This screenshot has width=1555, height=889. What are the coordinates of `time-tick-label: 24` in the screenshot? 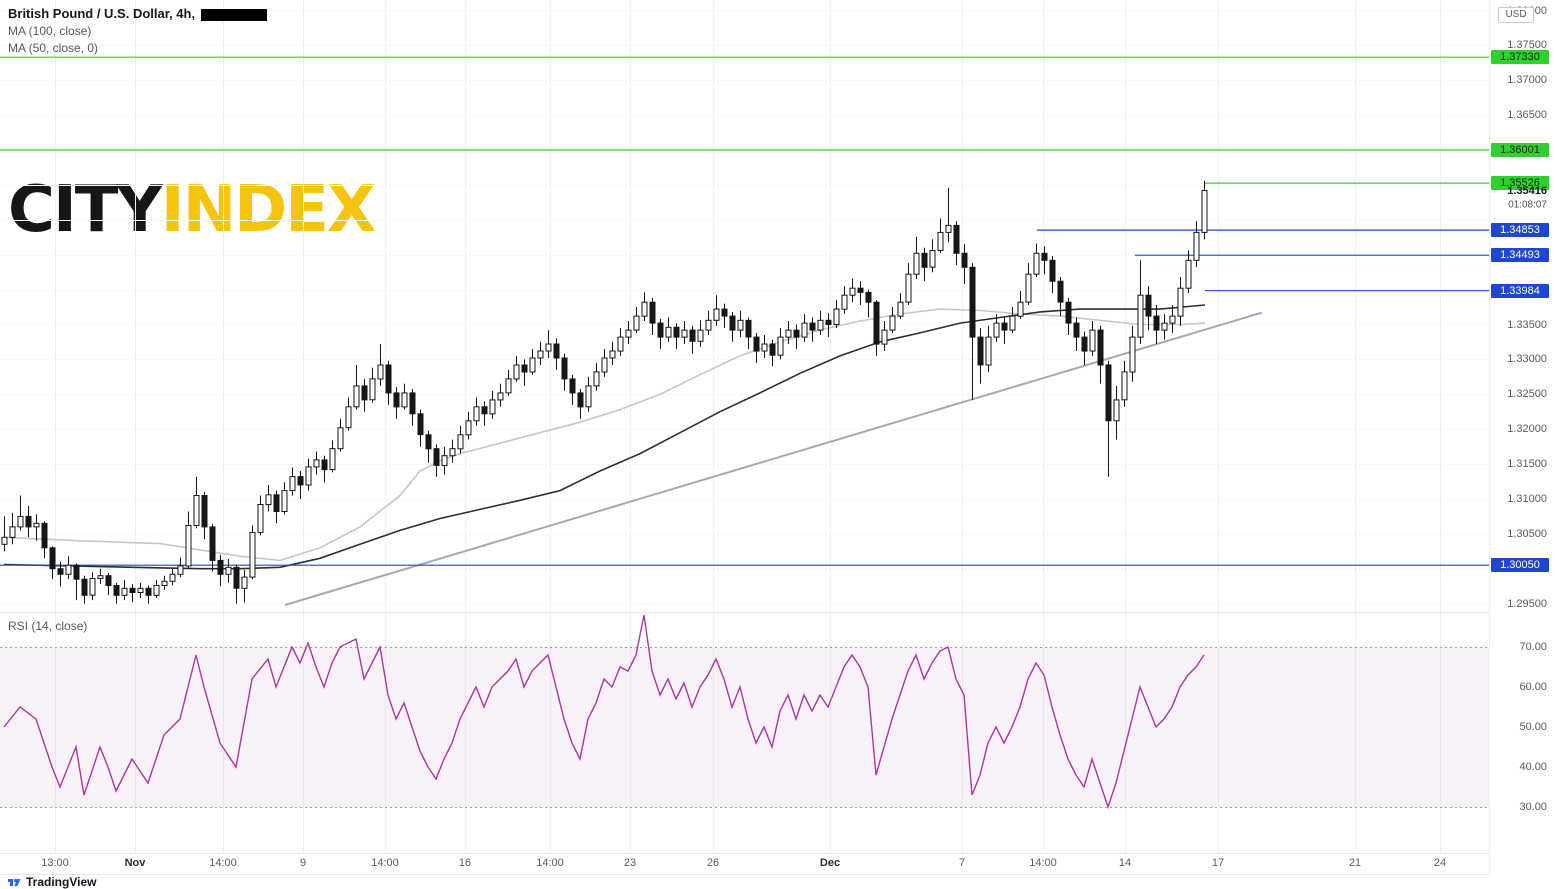 It's located at (1440, 863).